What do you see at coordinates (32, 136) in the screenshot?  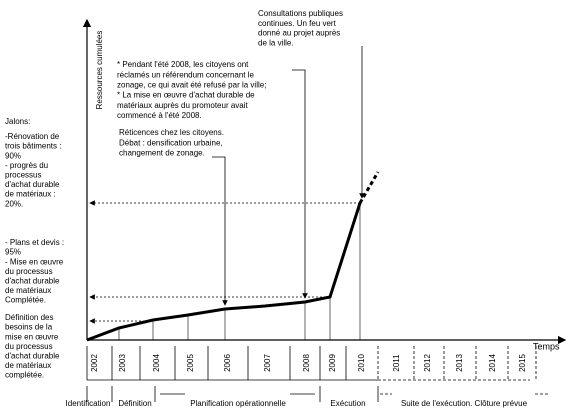 I see `milestone-text: -Rénovation de` at bounding box center [32, 136].